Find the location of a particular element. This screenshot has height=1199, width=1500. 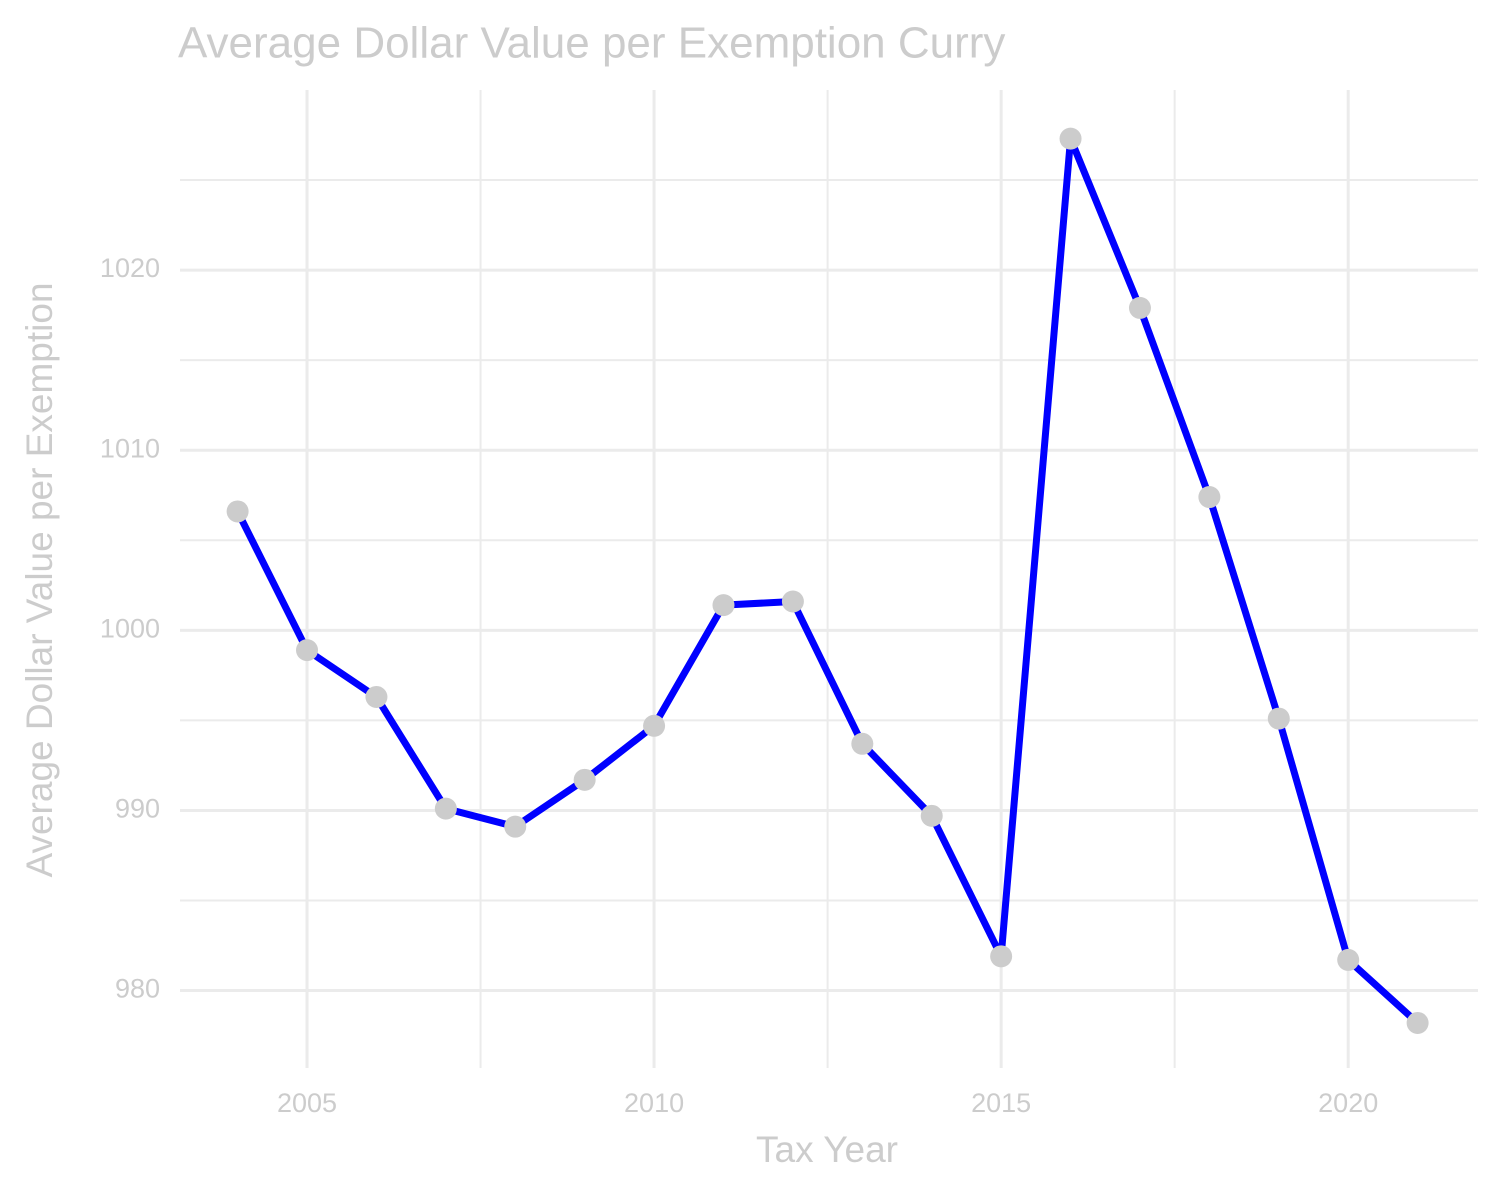

y-tick-label: 980 is located at coordinates (137, 989).